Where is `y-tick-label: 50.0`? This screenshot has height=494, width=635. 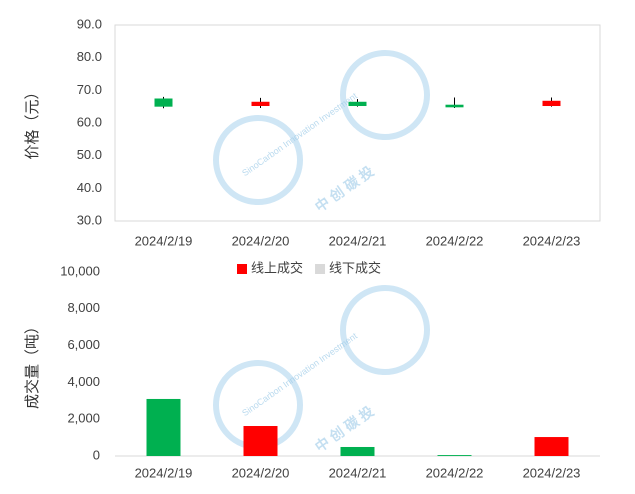
y-tick-label: 50.0 is located at coordinates (89, 154).